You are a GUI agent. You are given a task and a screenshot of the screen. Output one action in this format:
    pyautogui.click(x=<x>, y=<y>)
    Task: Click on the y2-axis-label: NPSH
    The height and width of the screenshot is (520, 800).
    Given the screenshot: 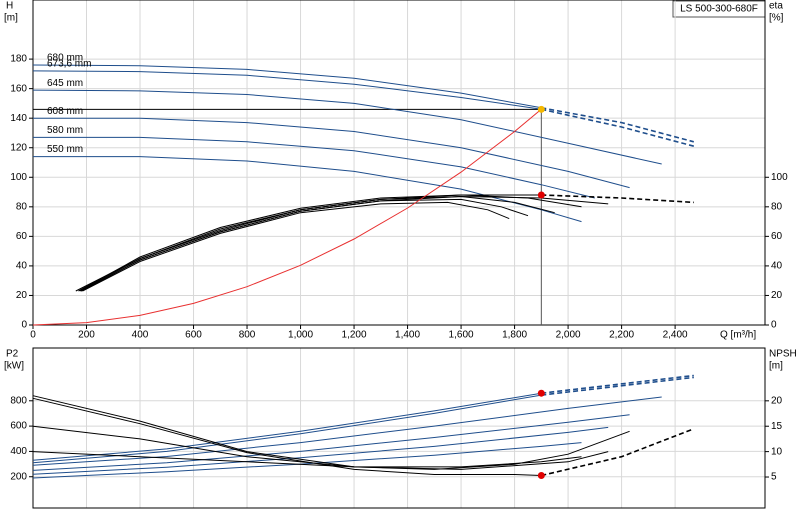 What is the action you would take?
    pyautogui.click(x=783, y=354)
    